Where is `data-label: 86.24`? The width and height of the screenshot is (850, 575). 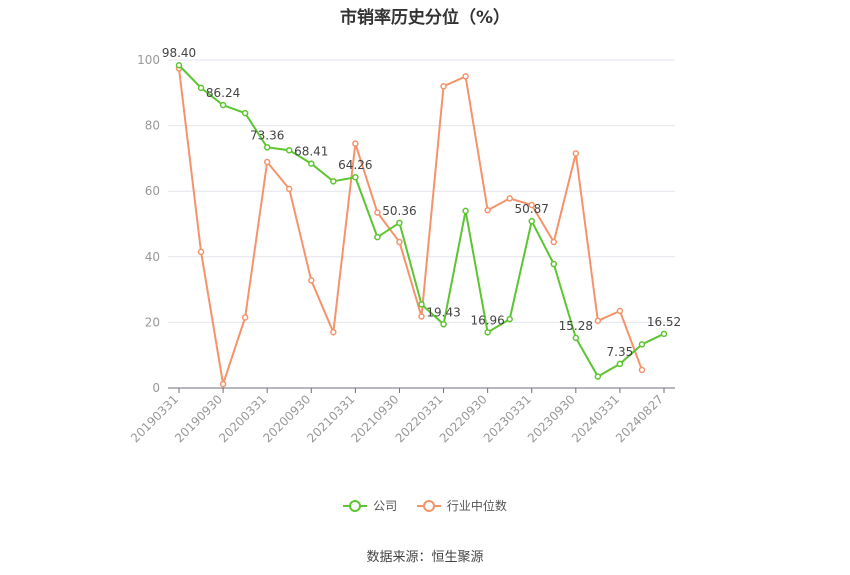
data-label: 86.24 is located at coordinates (223, 93).